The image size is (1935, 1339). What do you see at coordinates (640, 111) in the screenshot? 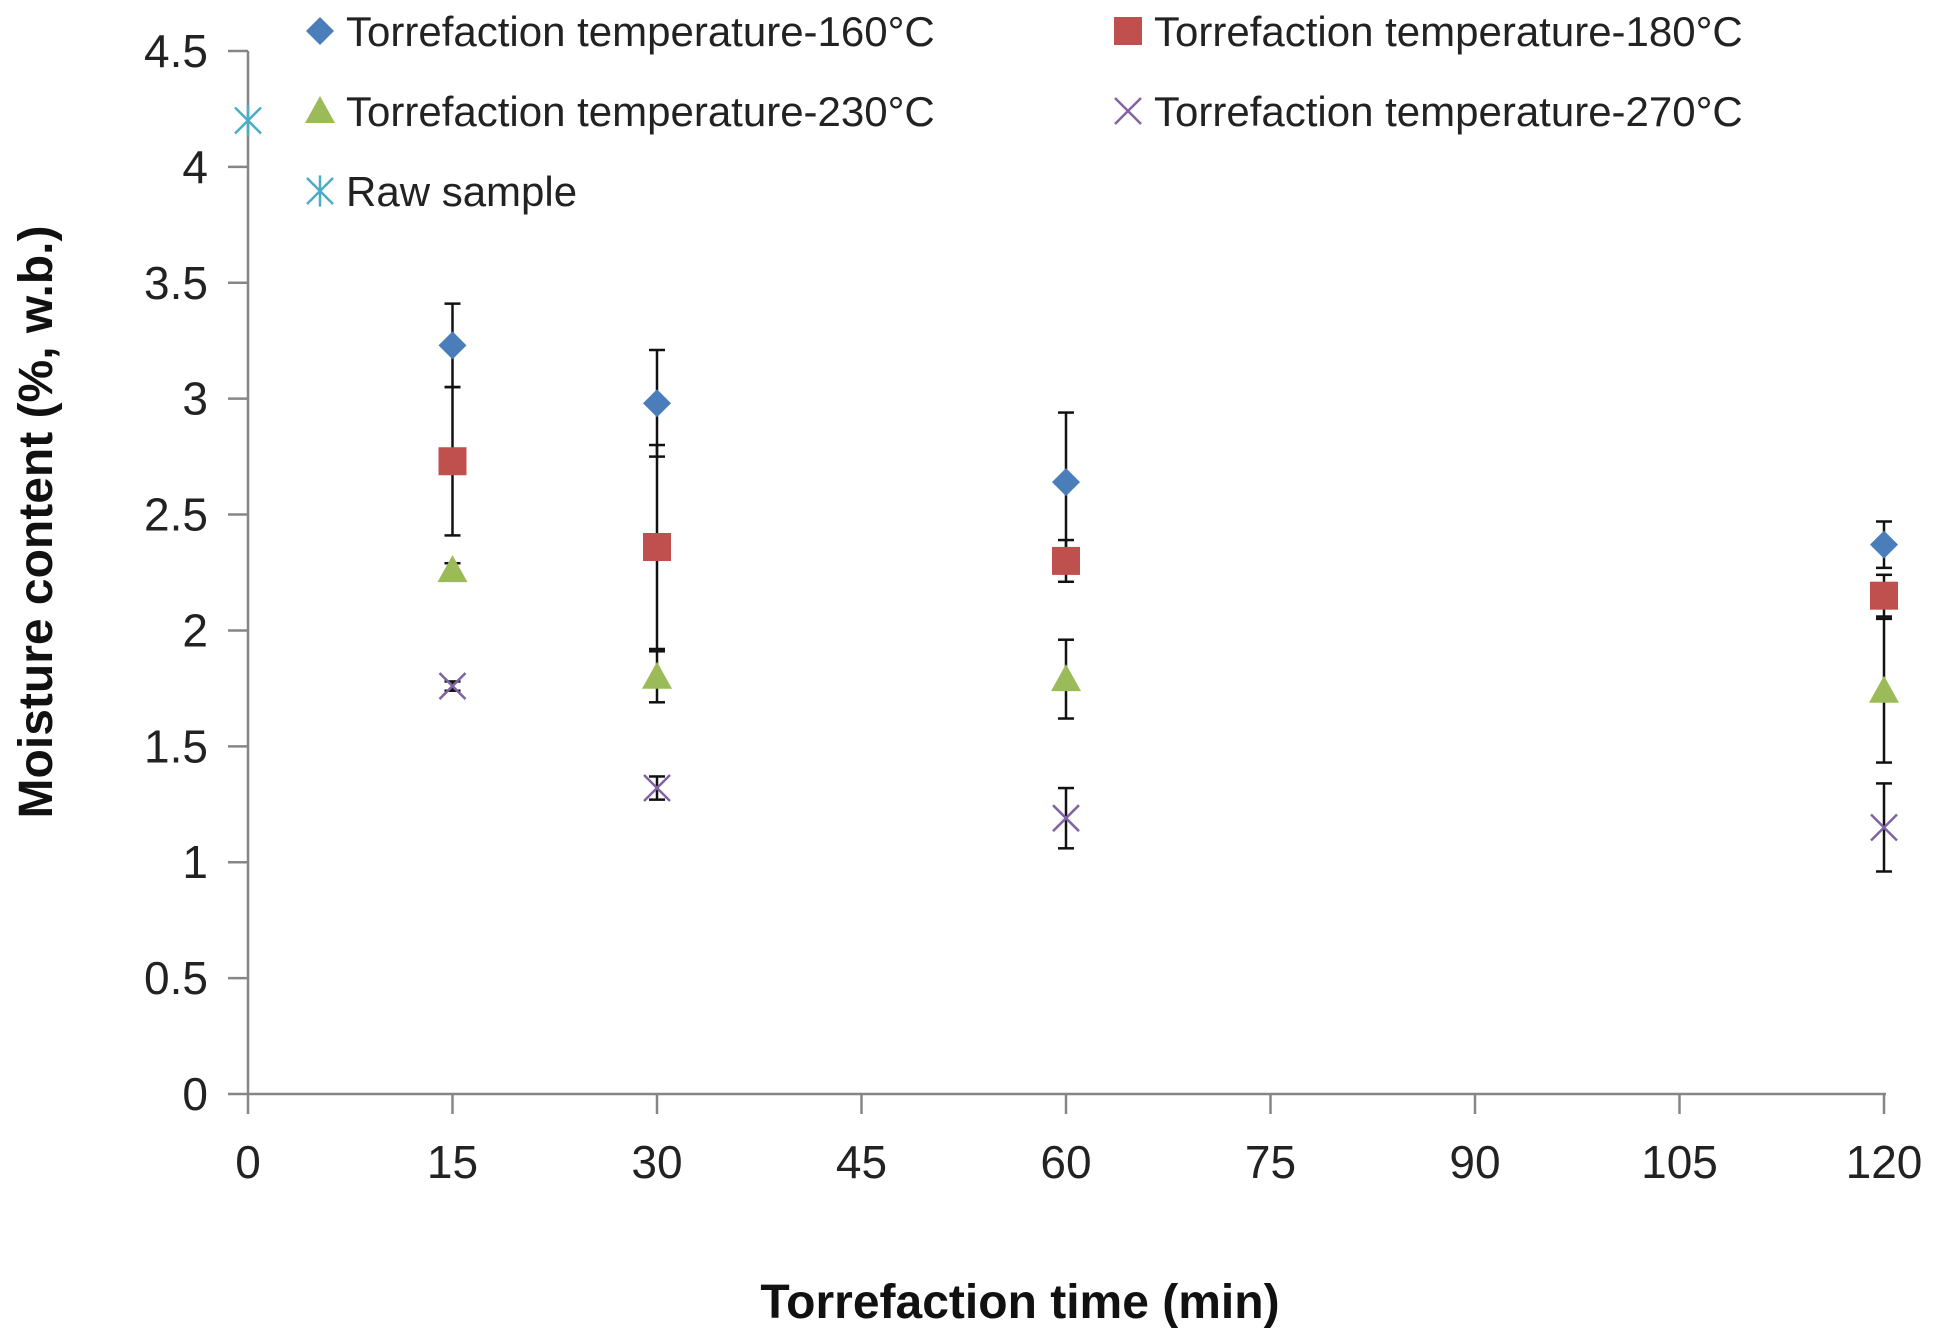
I see `legend-label: Torrefaction temperature-230°C` at bounding box center [640, 111].